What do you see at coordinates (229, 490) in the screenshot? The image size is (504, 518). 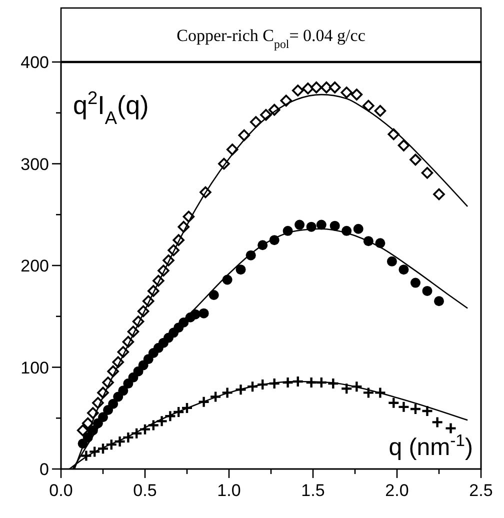 I see `x-tick-label: 1.0` at bounding box center [229, 490].